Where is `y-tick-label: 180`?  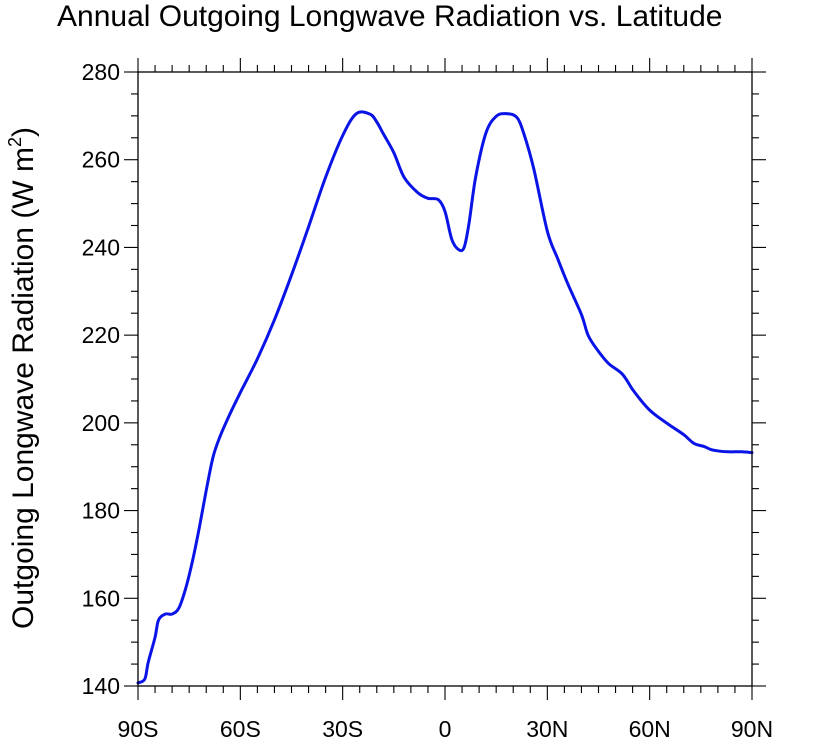
y-tick-label: 180 is located at coordinates (101, 511).